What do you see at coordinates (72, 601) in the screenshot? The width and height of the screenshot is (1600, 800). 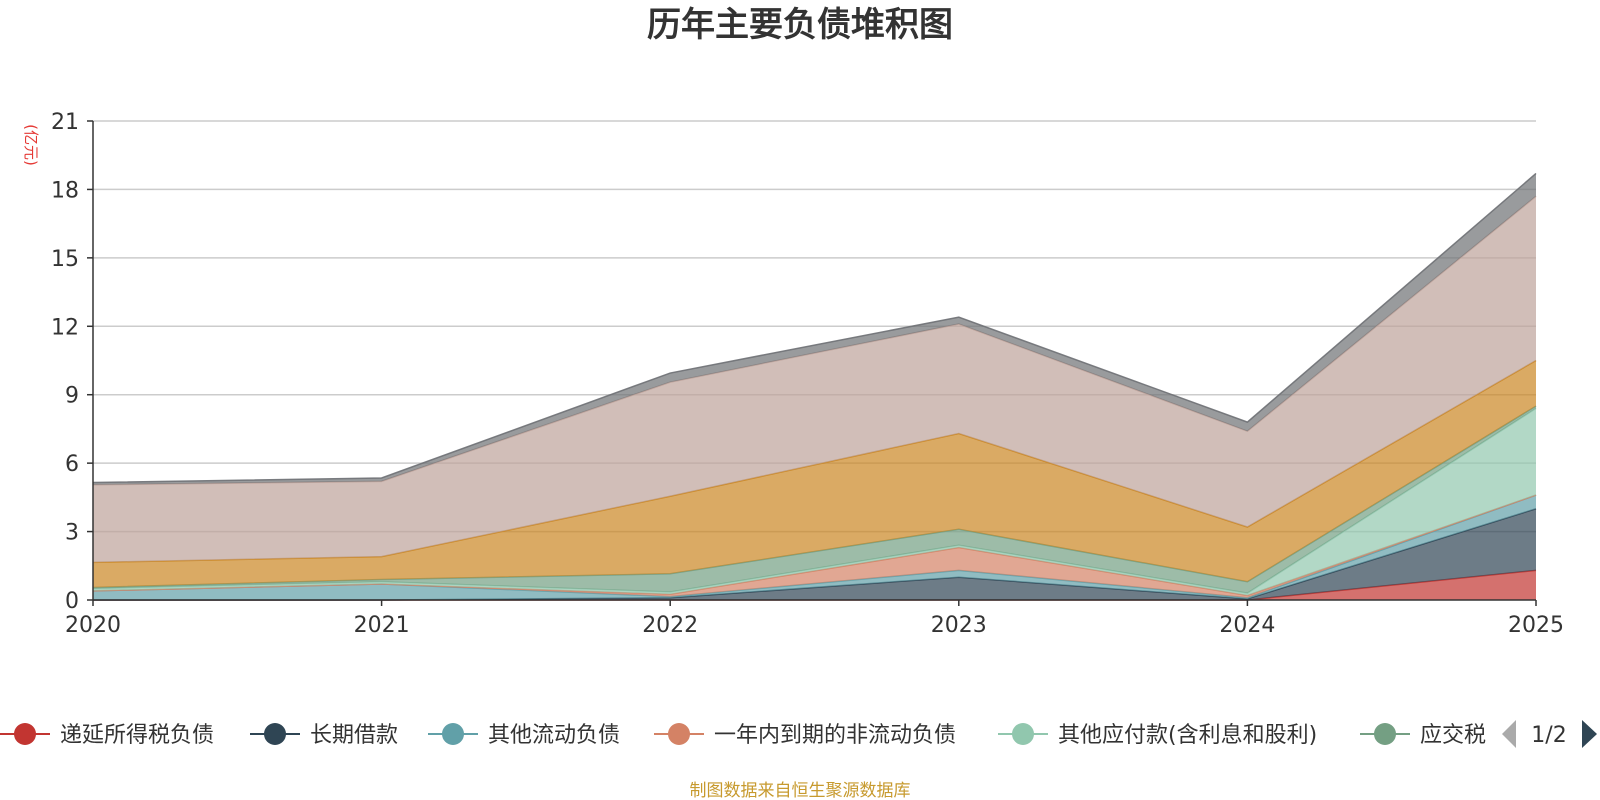 I see `y-tick-label: 0` at bounding box center [72, 601].